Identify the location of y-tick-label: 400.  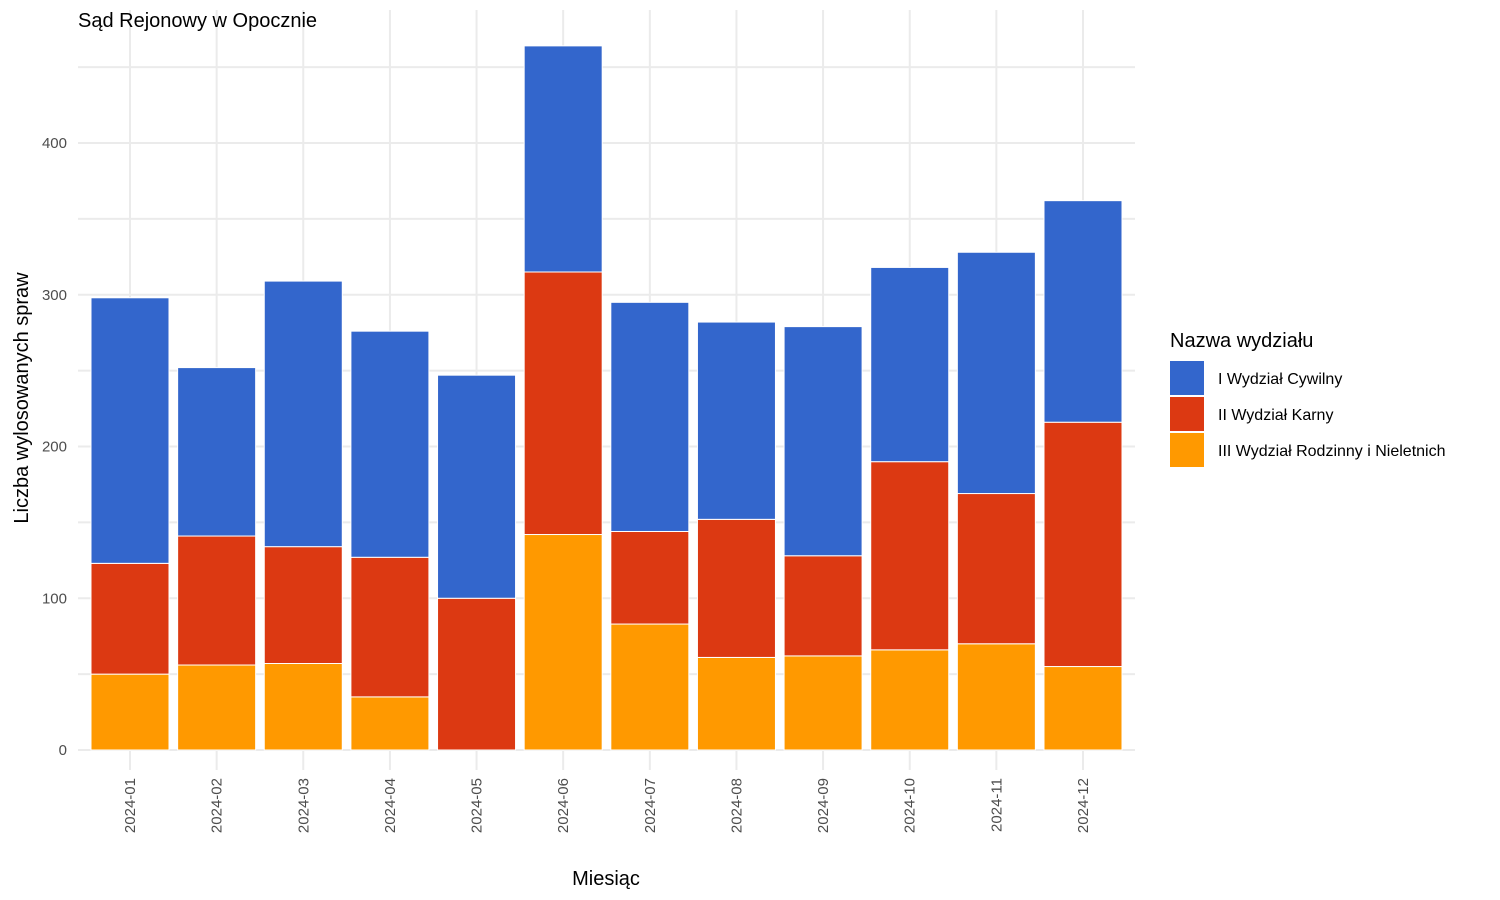
(54, 143).